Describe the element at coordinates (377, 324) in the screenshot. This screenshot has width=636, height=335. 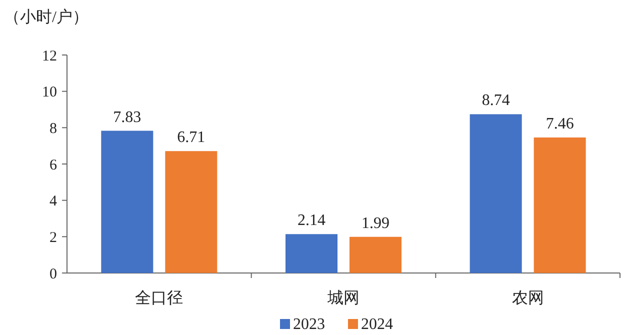
I see `legend-label: 2024` at that location.